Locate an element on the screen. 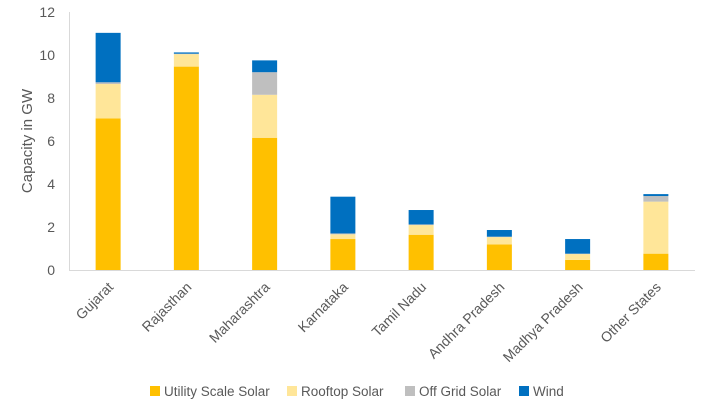 The height and width of the screenshot is (412, 711). x-tick-label: Maharashtra is located at coordinates (239, 312).